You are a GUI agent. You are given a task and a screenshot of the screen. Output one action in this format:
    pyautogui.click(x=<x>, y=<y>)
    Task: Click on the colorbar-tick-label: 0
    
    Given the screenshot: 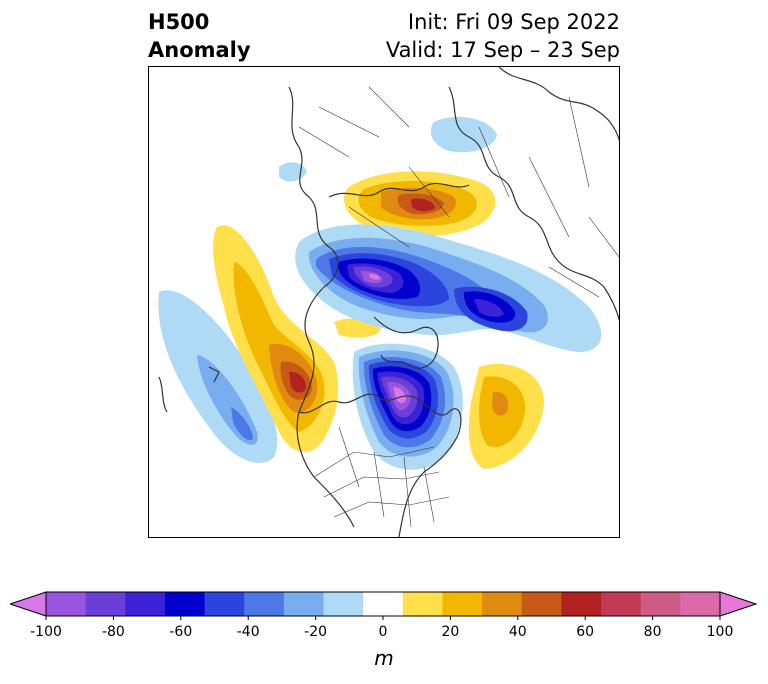 What is the action you would take?
    pyautogui.click(x=383, y=632)
    